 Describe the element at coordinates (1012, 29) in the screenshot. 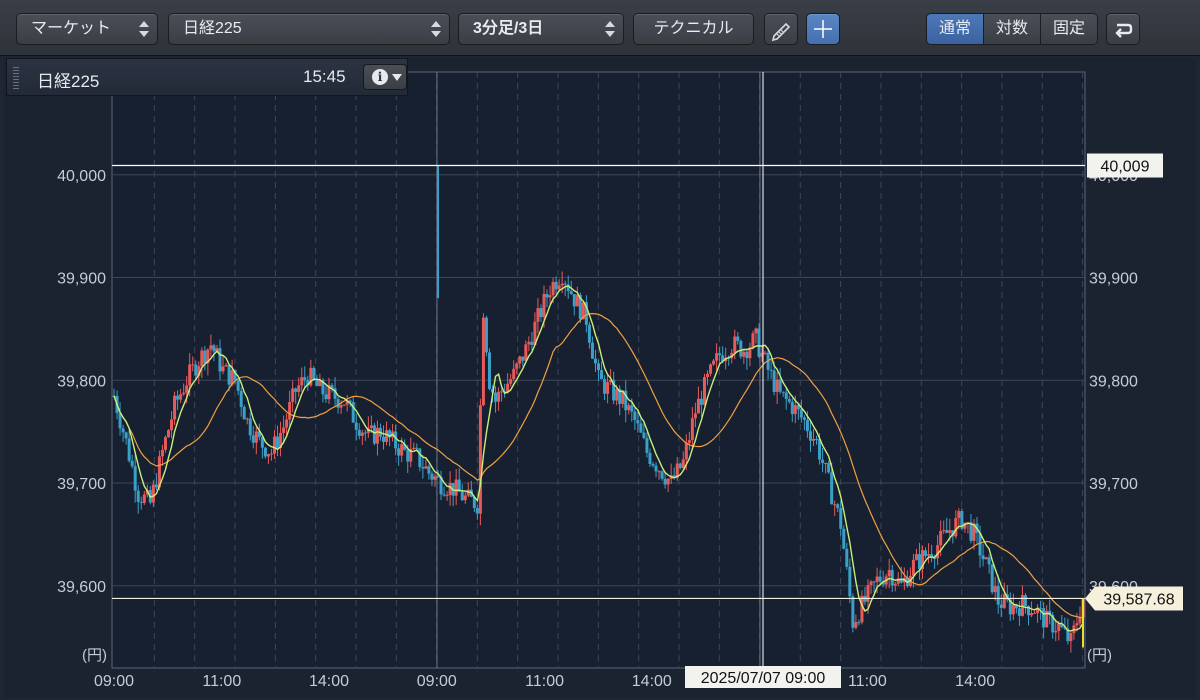

I see `scale-option-log: 対数` at that location.